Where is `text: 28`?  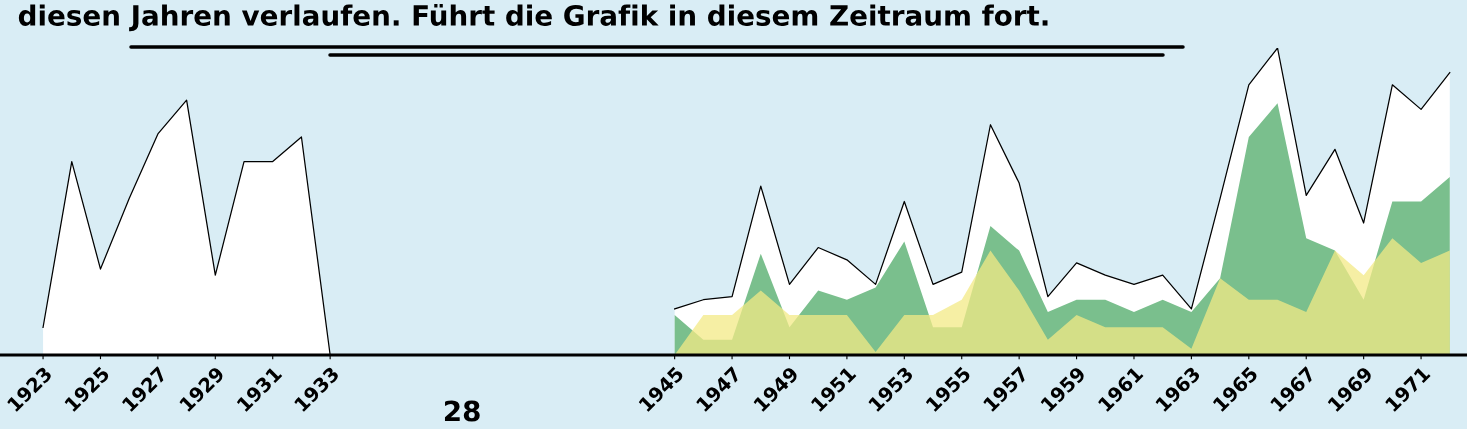 text: 28 is located at coordinates (462, 411).